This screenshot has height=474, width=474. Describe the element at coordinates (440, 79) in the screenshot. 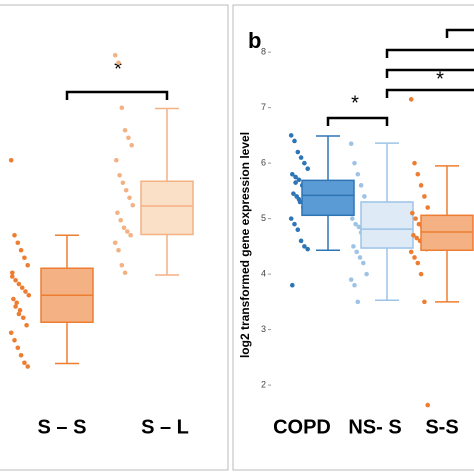

I see `annotation: *` at that location.